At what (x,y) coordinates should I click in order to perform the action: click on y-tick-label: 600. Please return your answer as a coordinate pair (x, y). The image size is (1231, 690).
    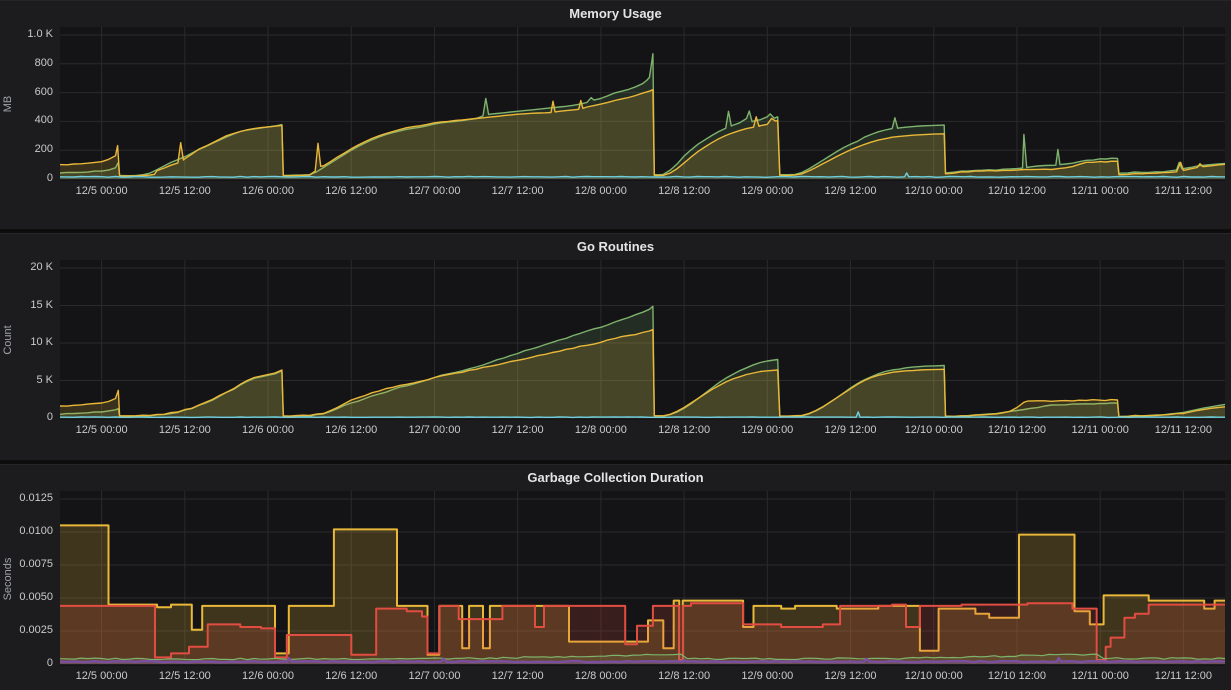
    Looking at the image, I should click on (43, 91).